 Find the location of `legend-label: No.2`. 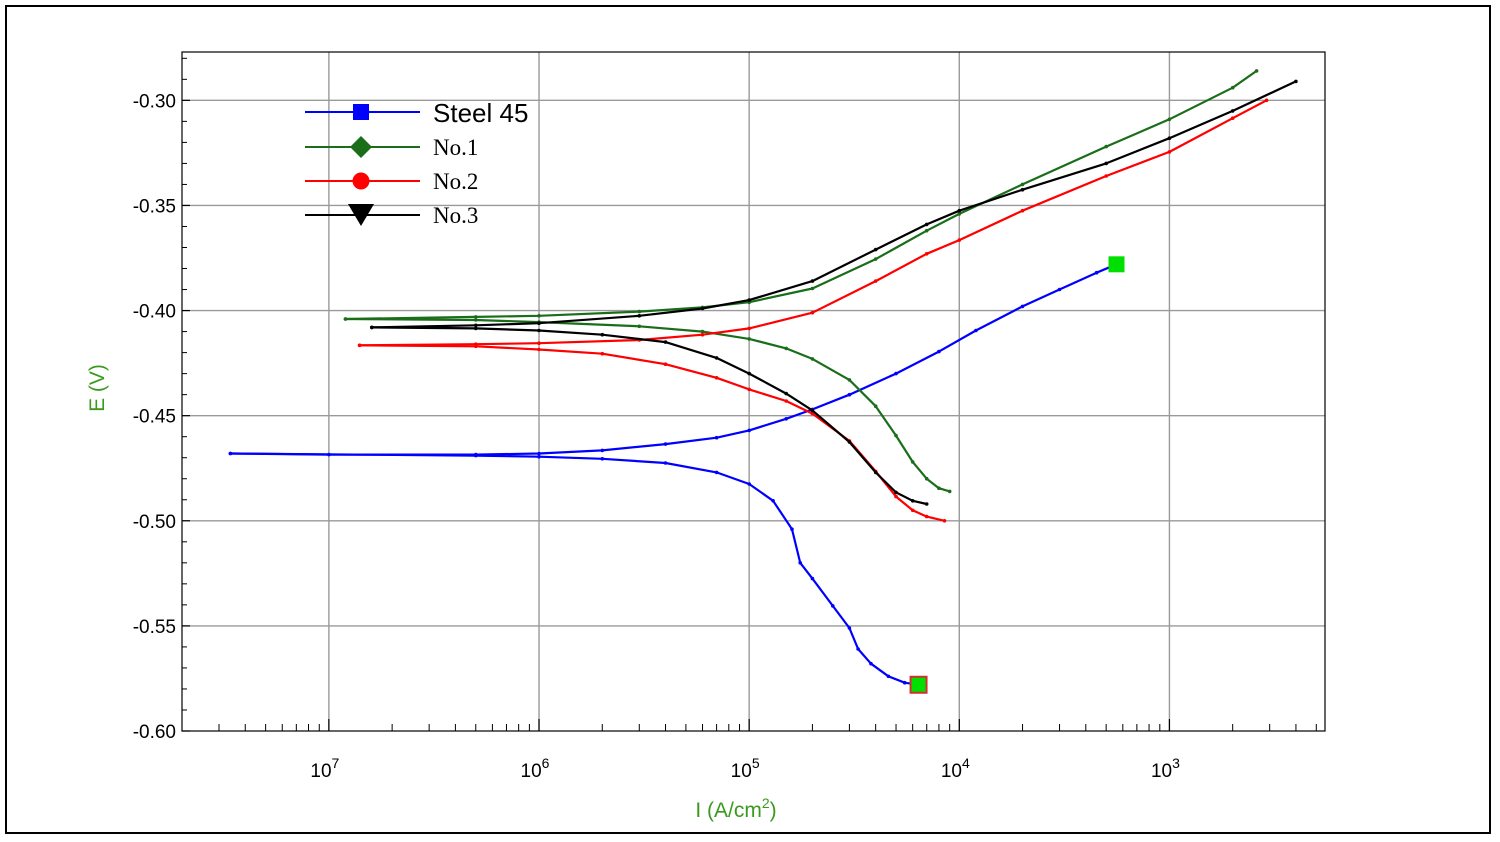

legend-label: No.2 is located at coordinates (455, 181).